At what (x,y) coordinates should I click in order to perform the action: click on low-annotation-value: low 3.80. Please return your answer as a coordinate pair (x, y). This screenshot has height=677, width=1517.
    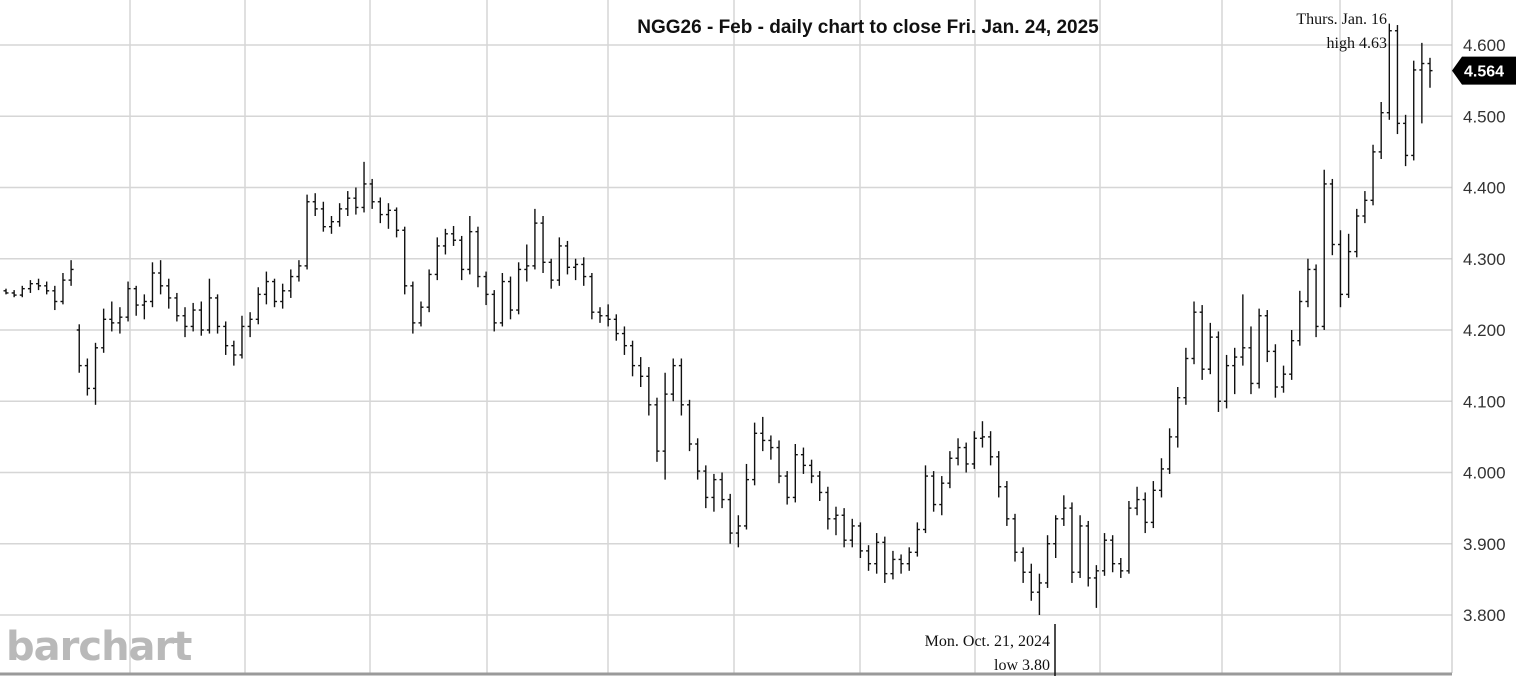
    Looking at the image, I should click on (1022, 665).